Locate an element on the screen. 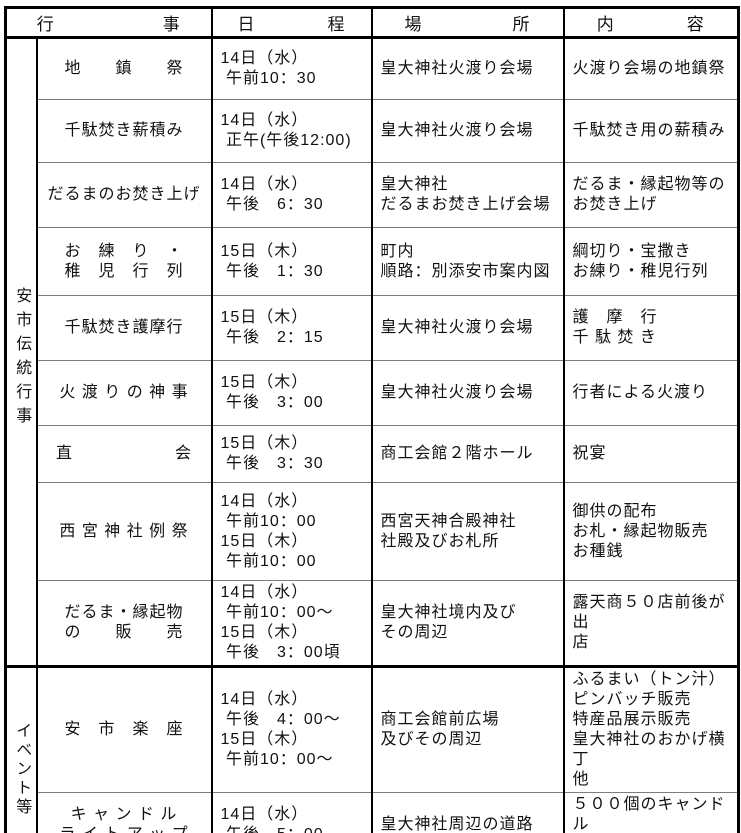 The image size is (741, 833). event-cell: キ ャ ン ド ル ラ イ ト ア ッ プ is located at coordinates (123, 812).